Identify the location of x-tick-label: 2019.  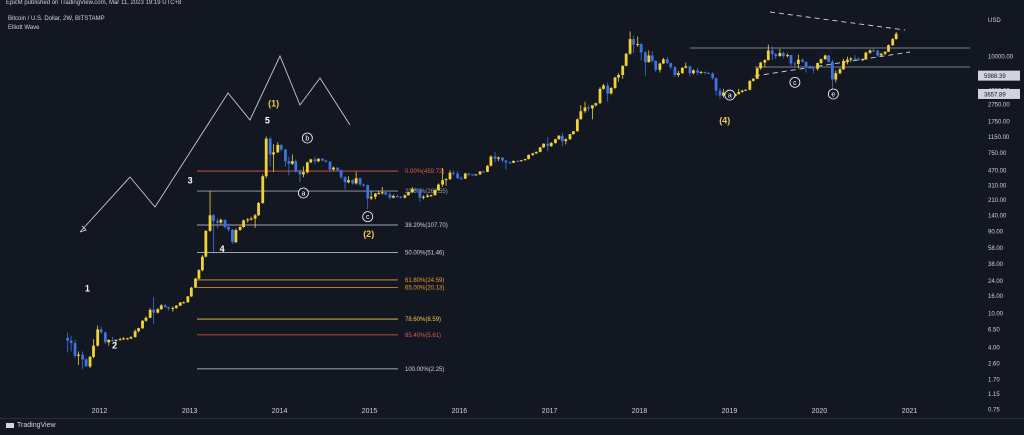
(730, 411).